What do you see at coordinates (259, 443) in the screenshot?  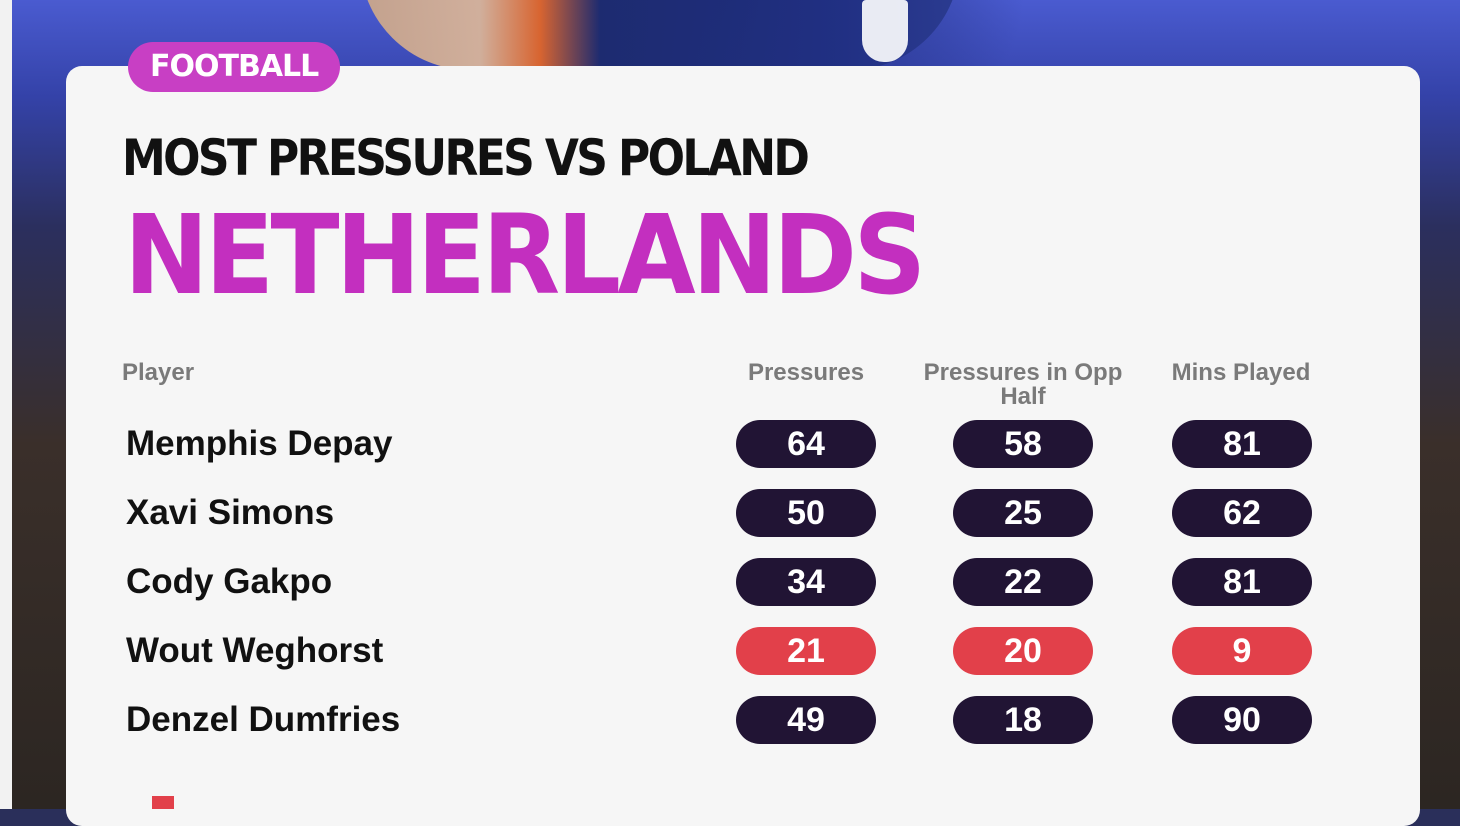 I see `player-name: Memphis Depay` at bounding box center [259, 443].